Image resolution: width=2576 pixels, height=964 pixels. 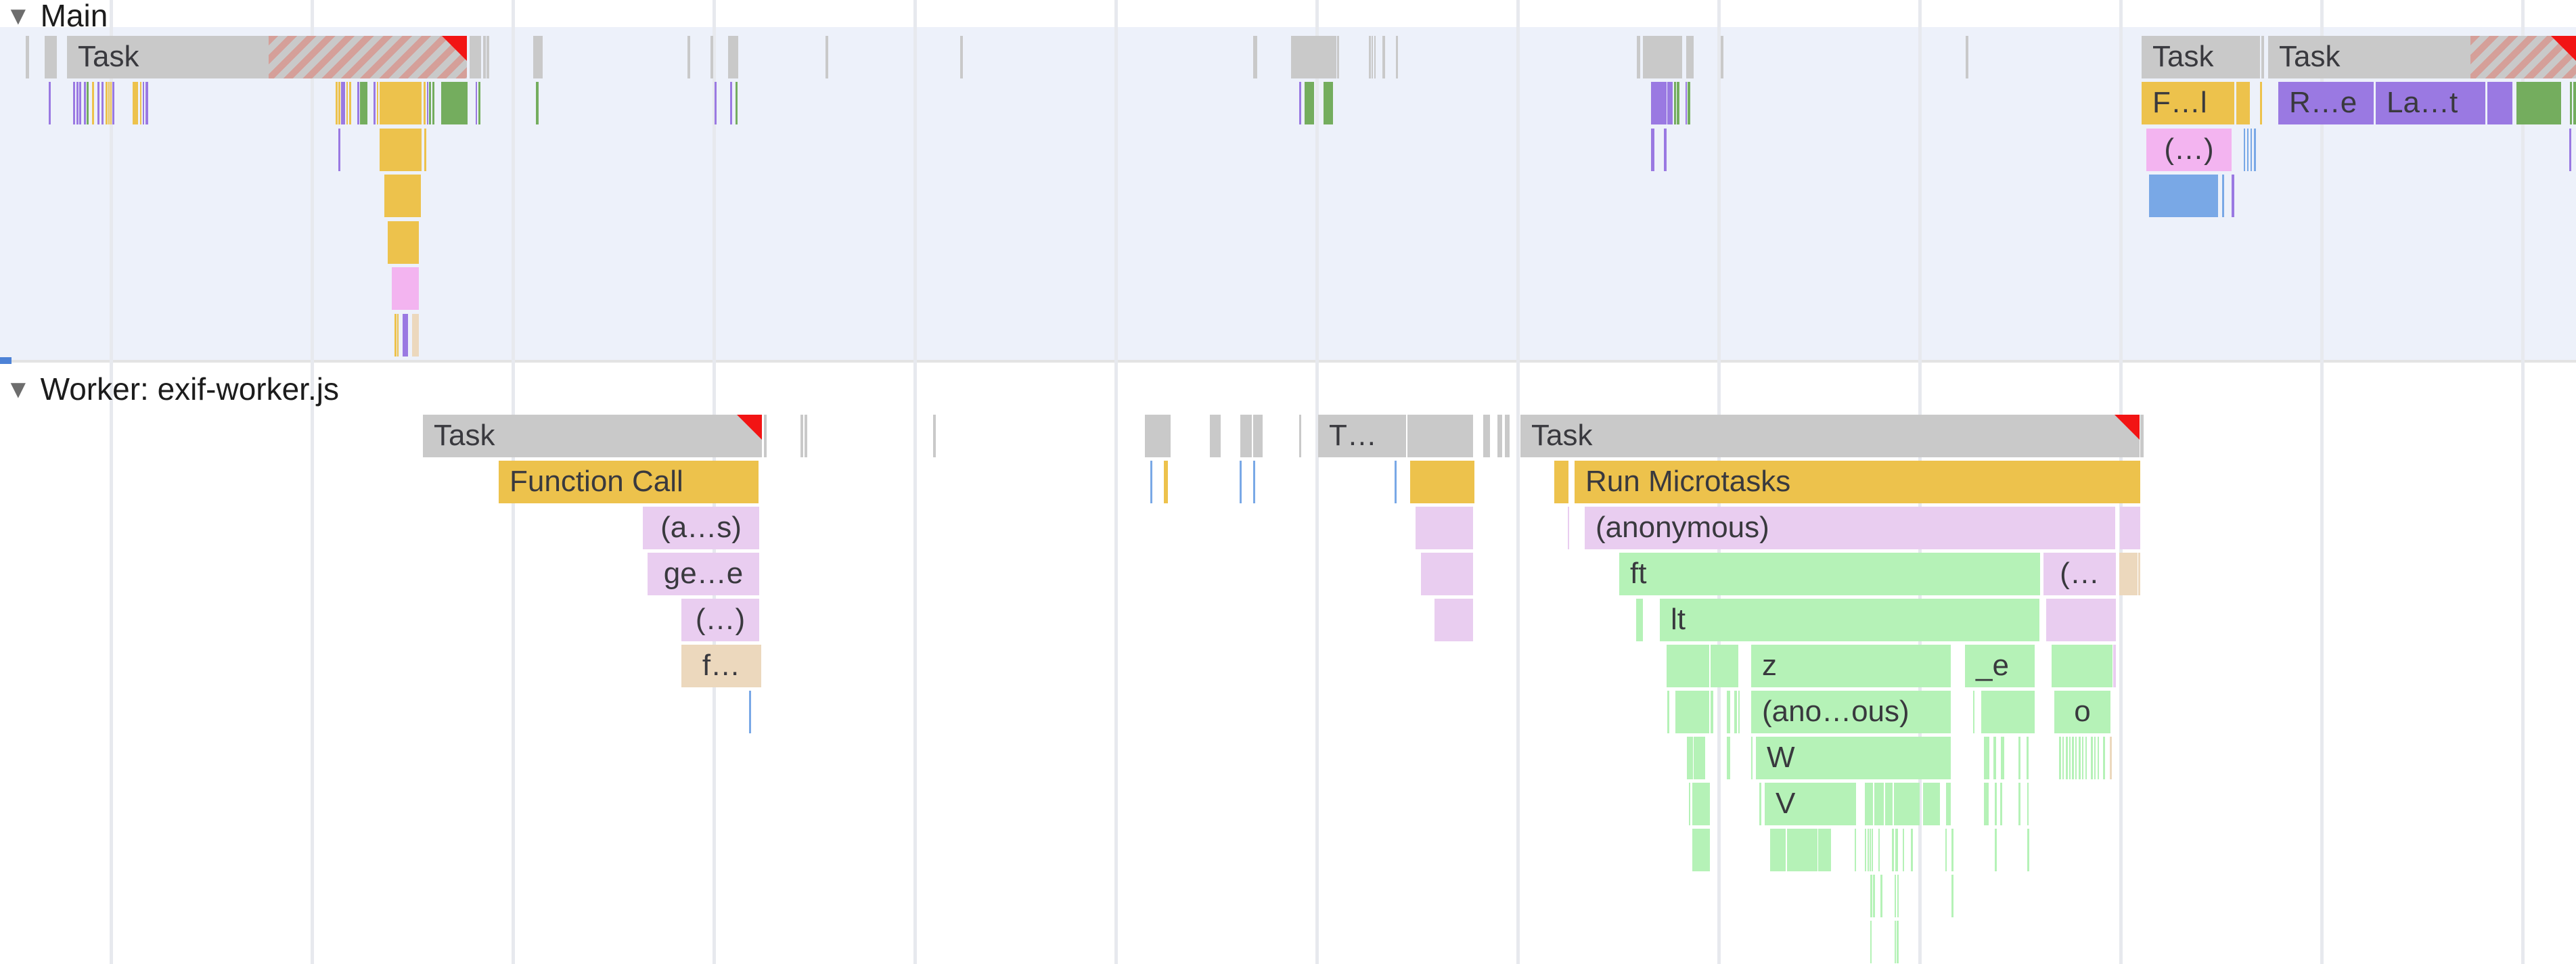 What do you see at coordinates (6, 360) in the screenshot?
I see `track-resize-mark` at bounding box center [6, 360].